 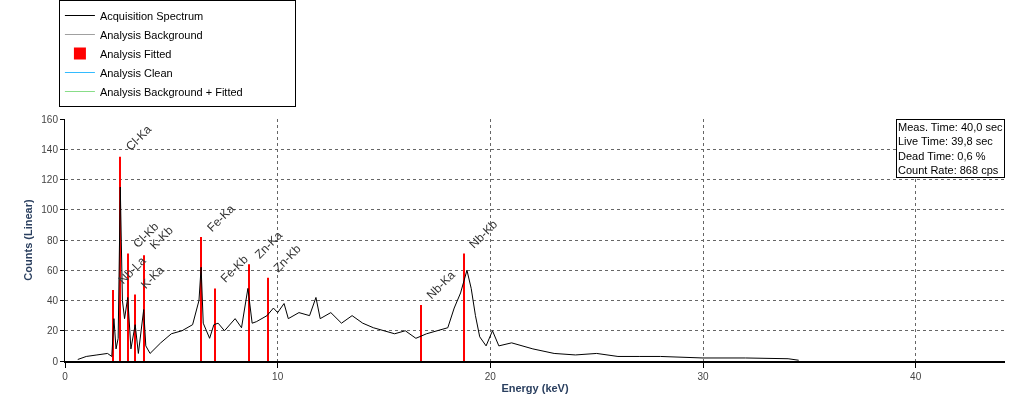 I want to click on annotation: Dead Time: 0,6 %, so click(x=942, y=155).